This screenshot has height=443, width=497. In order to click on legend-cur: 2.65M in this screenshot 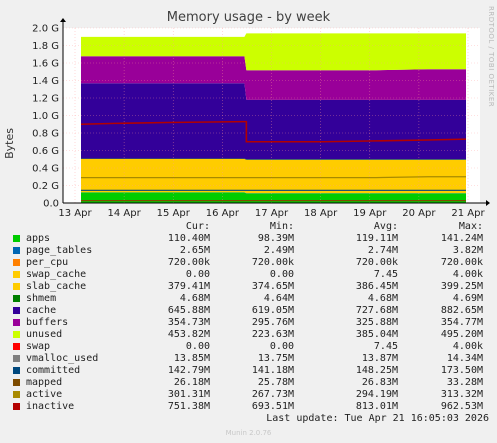, I will do `click(194, 250)`.